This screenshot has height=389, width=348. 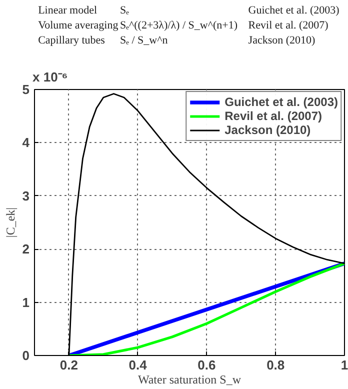 I want to click on text: Capillary tubes, so click(x=71, y=40).